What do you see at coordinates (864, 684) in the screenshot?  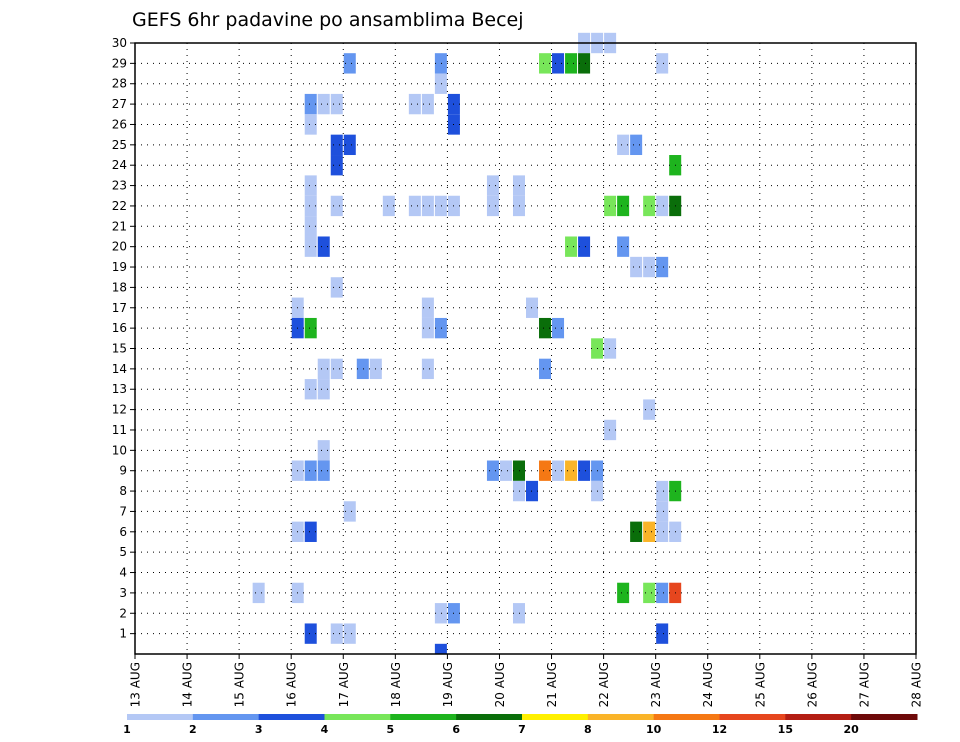 I see `x-tick-label: 27 AUG` at bounding box center [864, 684].